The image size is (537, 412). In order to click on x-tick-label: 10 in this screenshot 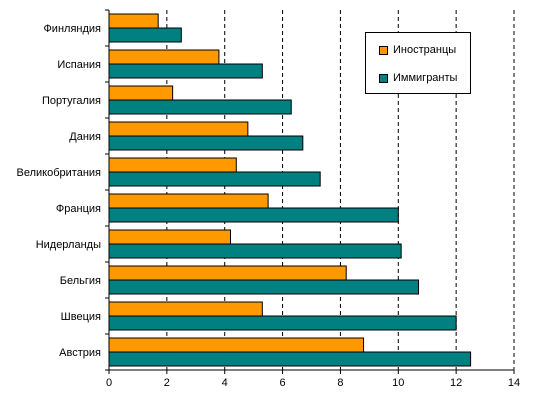, I will do `click(398, 383)`.